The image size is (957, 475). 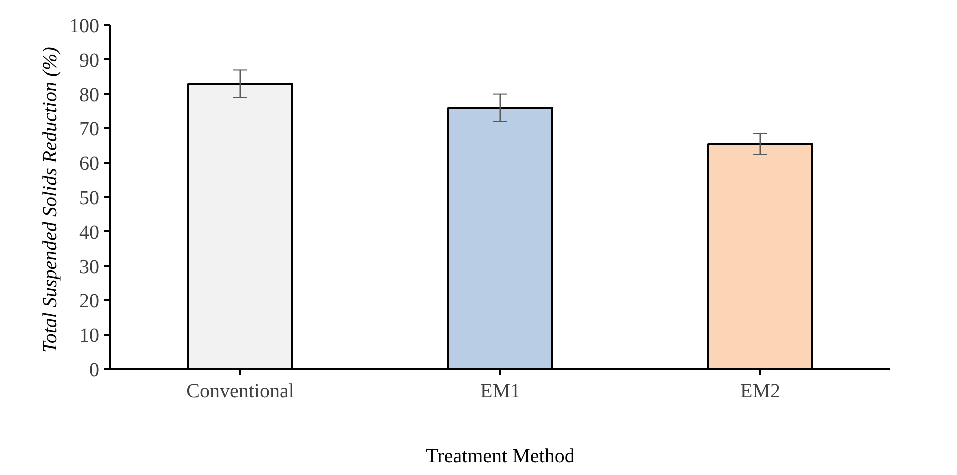 I want to click on x-tick-label: EM2, so click(x=760, y=391).